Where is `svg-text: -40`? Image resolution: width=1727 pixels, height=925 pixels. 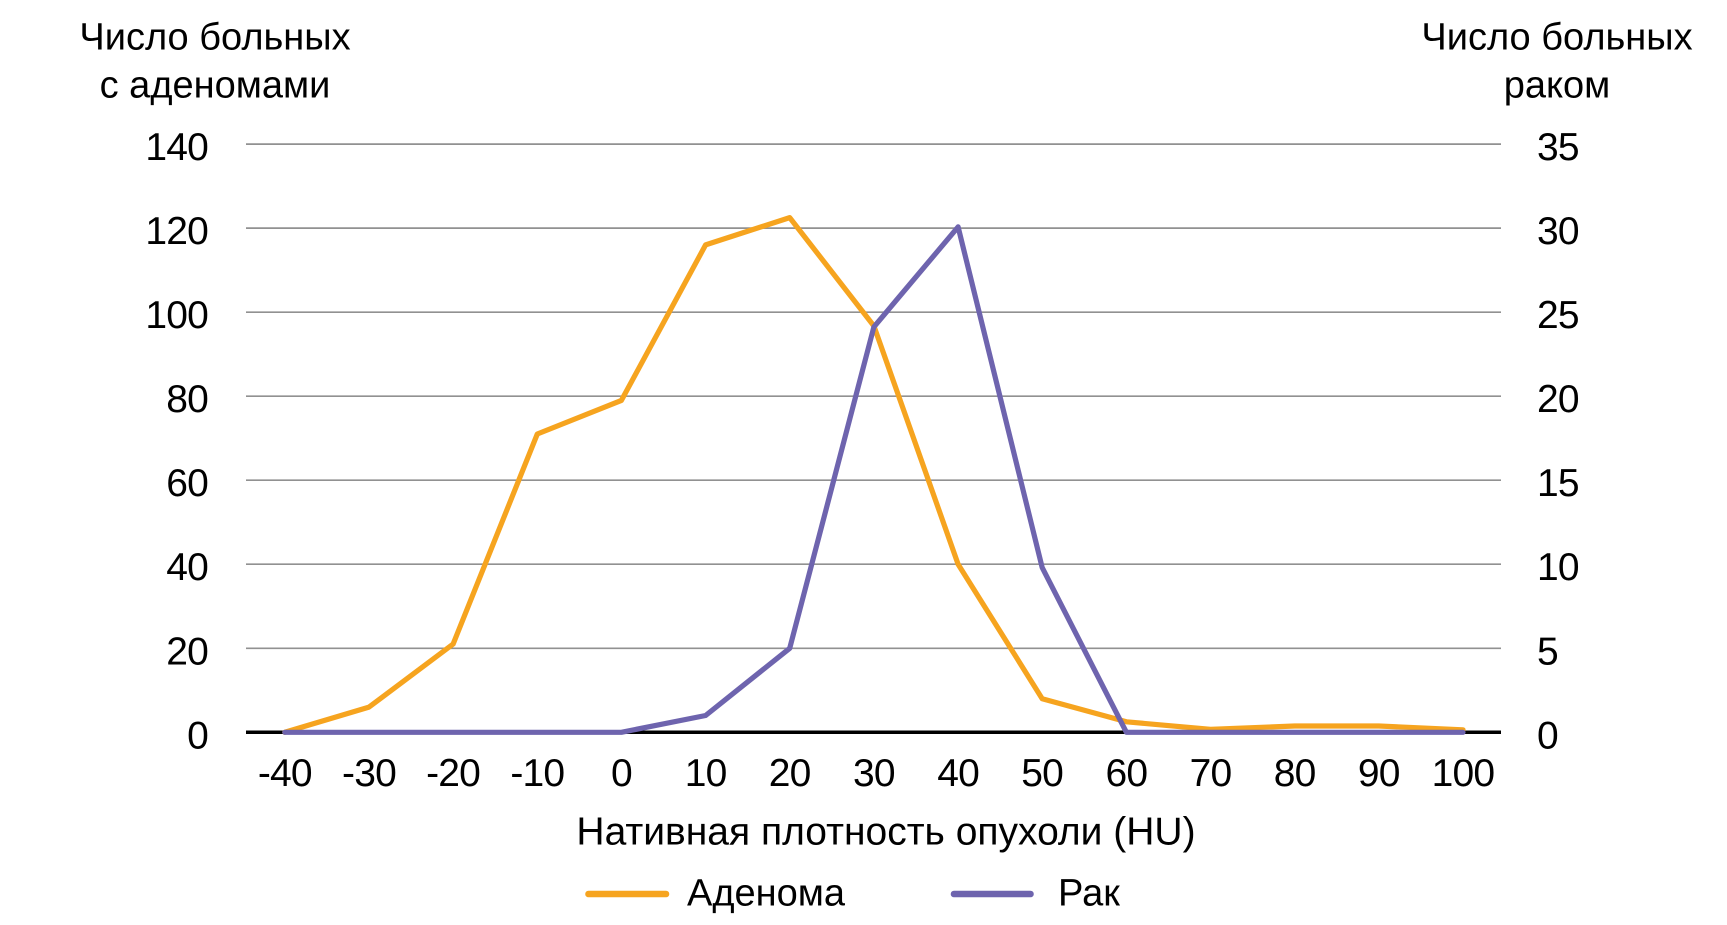
svg-text: -40 is located at coordinates (285, 773).